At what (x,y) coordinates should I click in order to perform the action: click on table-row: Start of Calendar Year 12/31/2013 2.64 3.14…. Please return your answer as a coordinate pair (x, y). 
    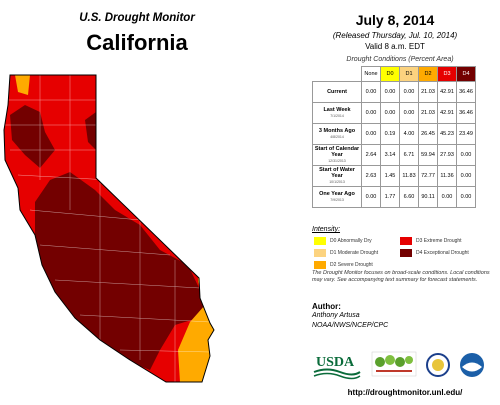
    Looking at the image, I should click on (394, 155).